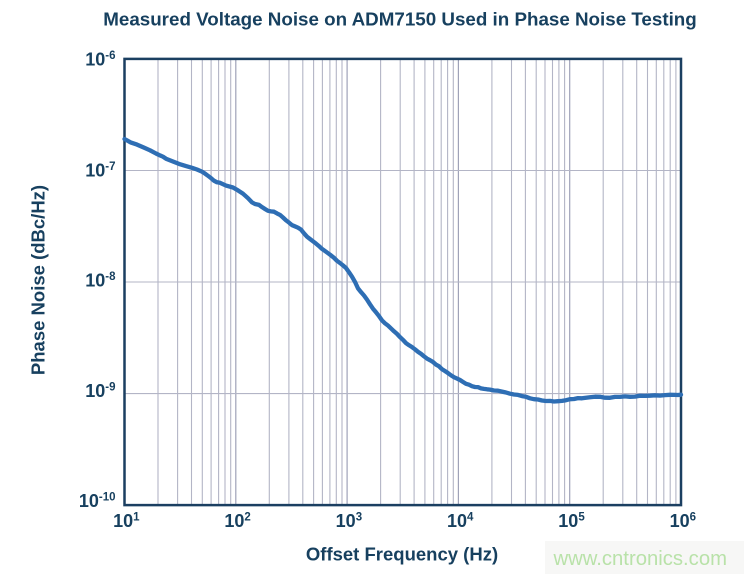 The height and width of the screenshot is (574, 744). I want to click on svg-text: 10¹, so click(126, 521).